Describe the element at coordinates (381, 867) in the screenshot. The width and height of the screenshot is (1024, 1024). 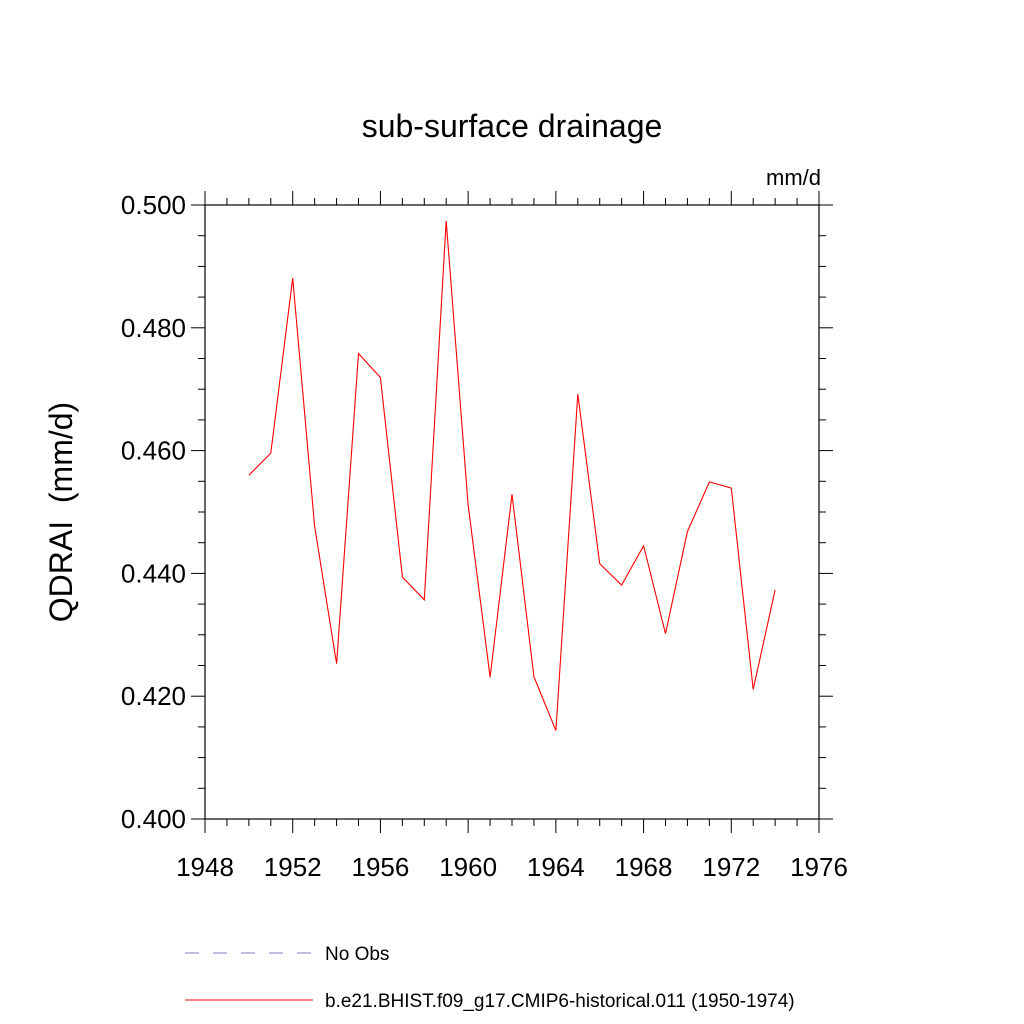
I see `x-tick-label: 1956` at that location.